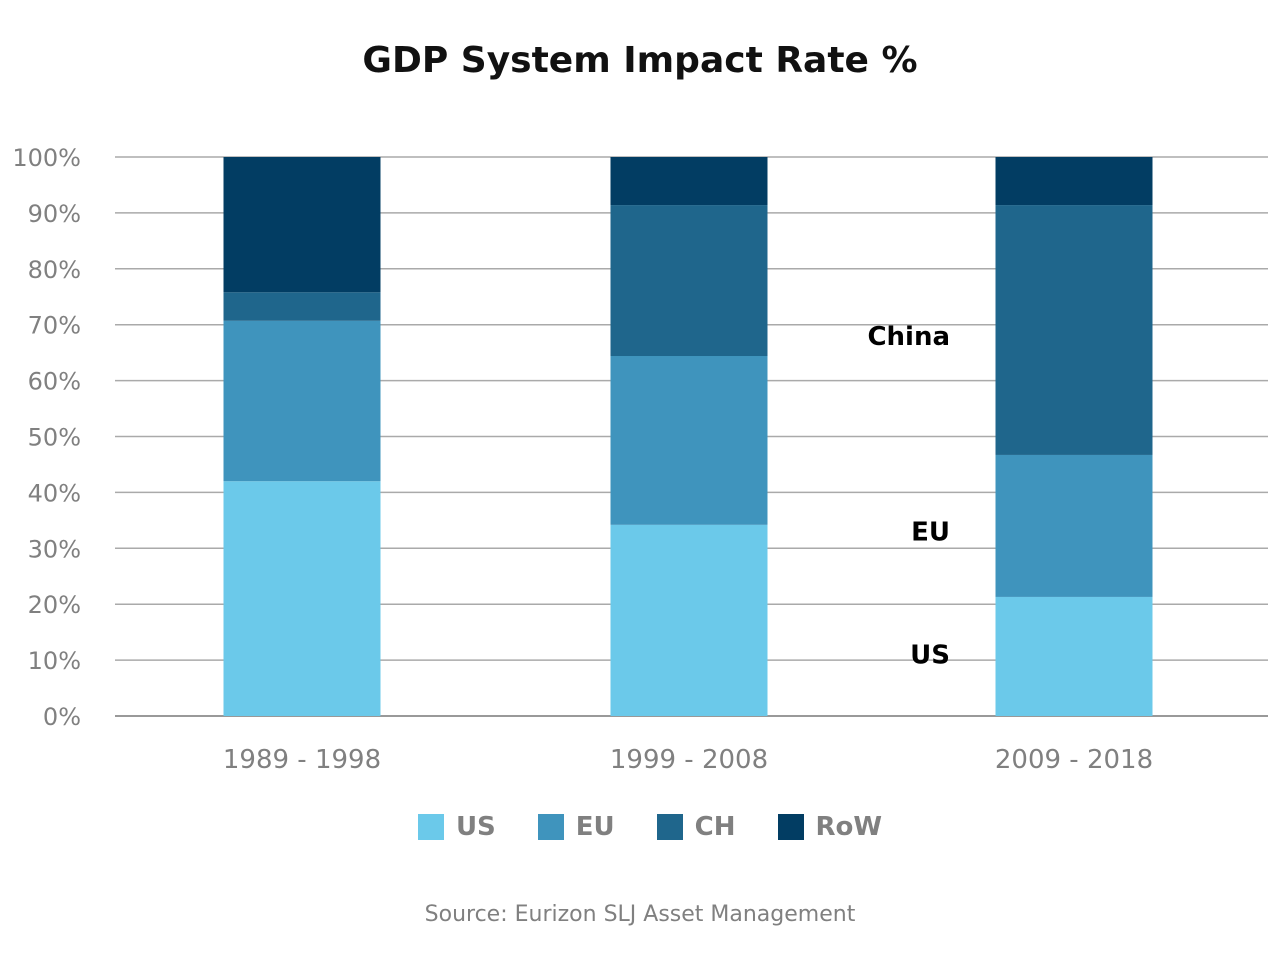 This screenshot has width=1280, height=960. What do you see at coordinates (54, 270) in the screenshot?
I see `y-tick-label: 80%` at bounding box center [54, 270].